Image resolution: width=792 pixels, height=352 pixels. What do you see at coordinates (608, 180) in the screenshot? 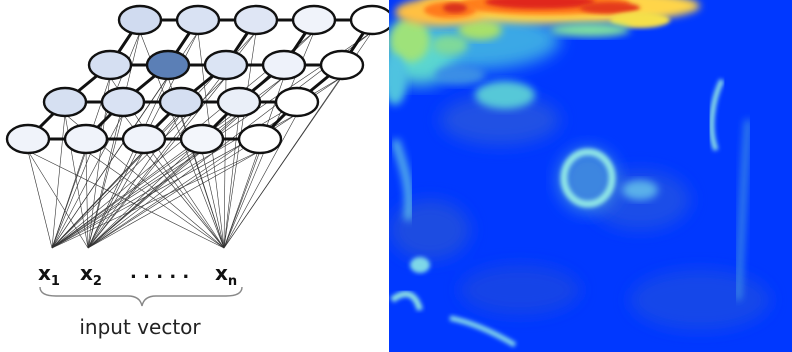
I see `heatmap-center-ring` at bounding box center [608, 180].